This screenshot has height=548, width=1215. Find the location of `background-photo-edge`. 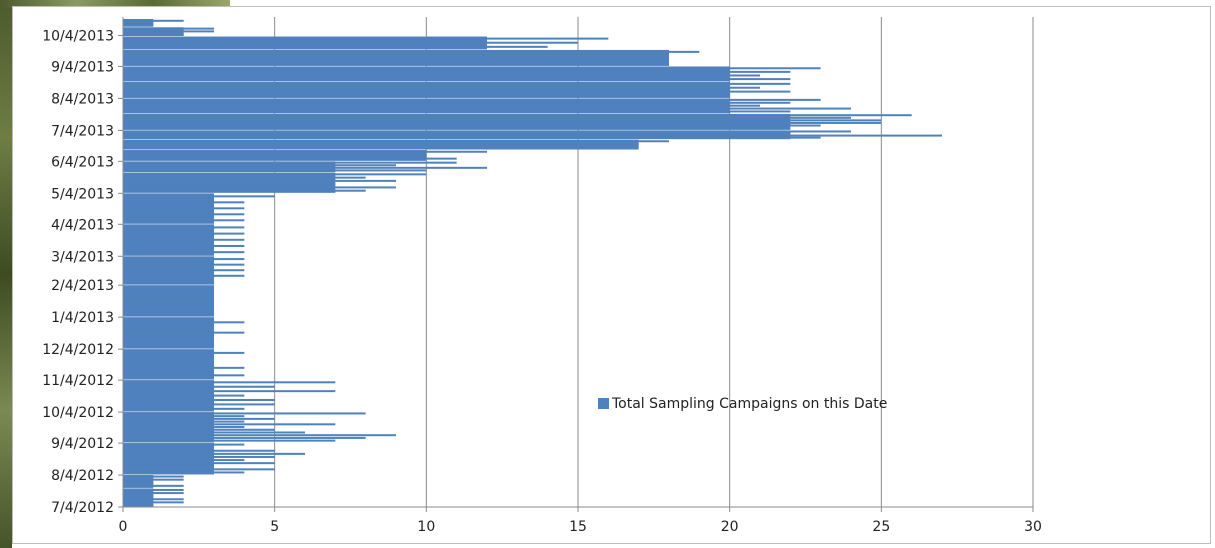

background-photo-edge is located at coordinates (6, 274).